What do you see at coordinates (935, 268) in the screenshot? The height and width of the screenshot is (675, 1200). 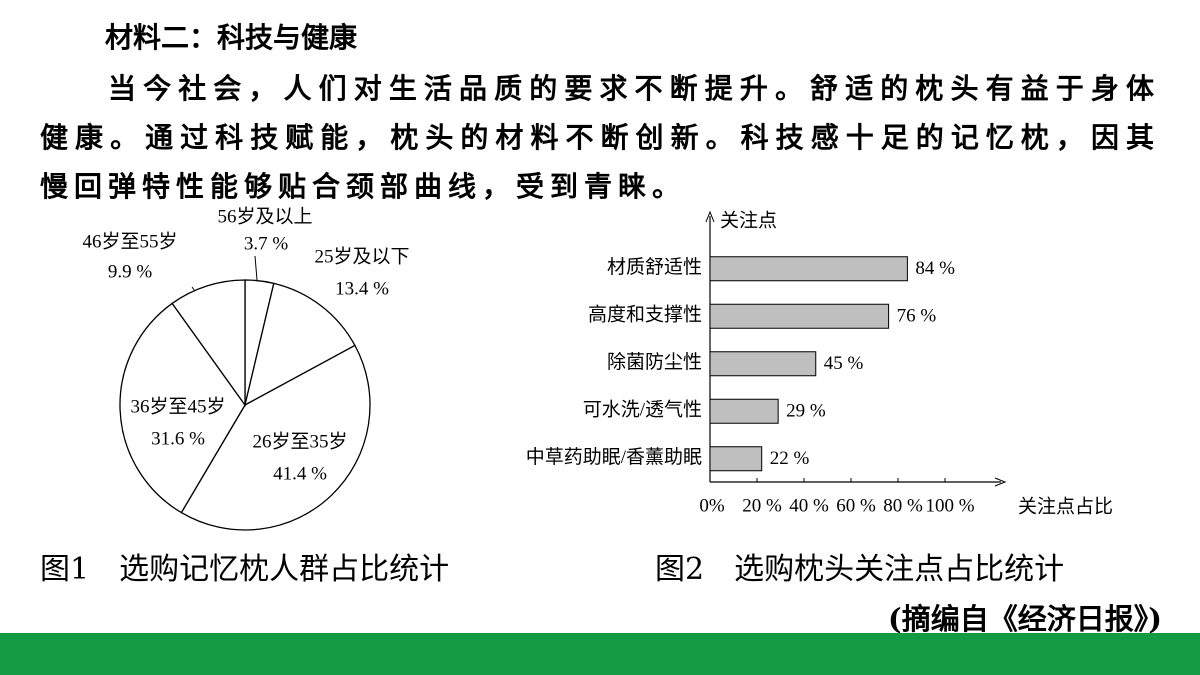 I see `bar-value-label: 84 %` at bounding box center [935, 268].